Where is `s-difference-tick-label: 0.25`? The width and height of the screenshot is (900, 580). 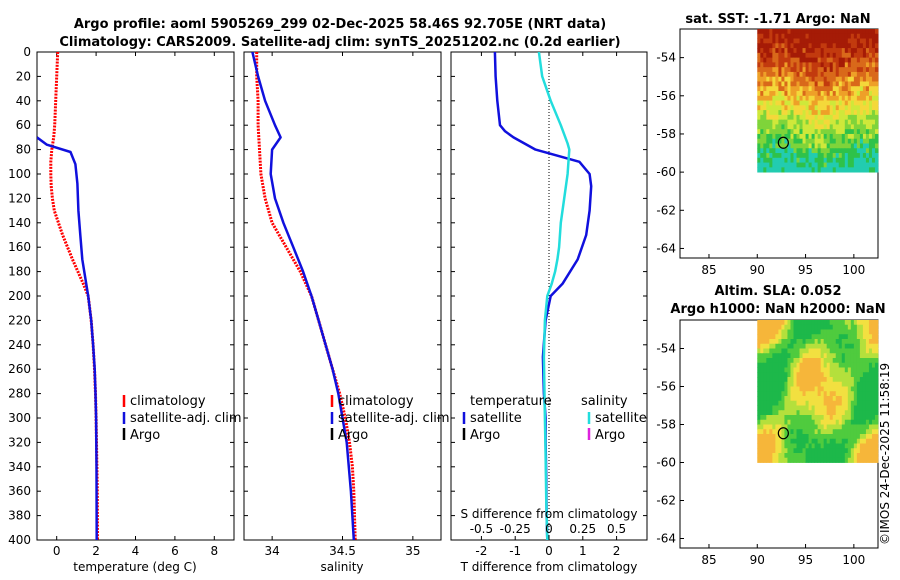
s-difference-tick-label: 0.25 is located at coordinates (582, 529).